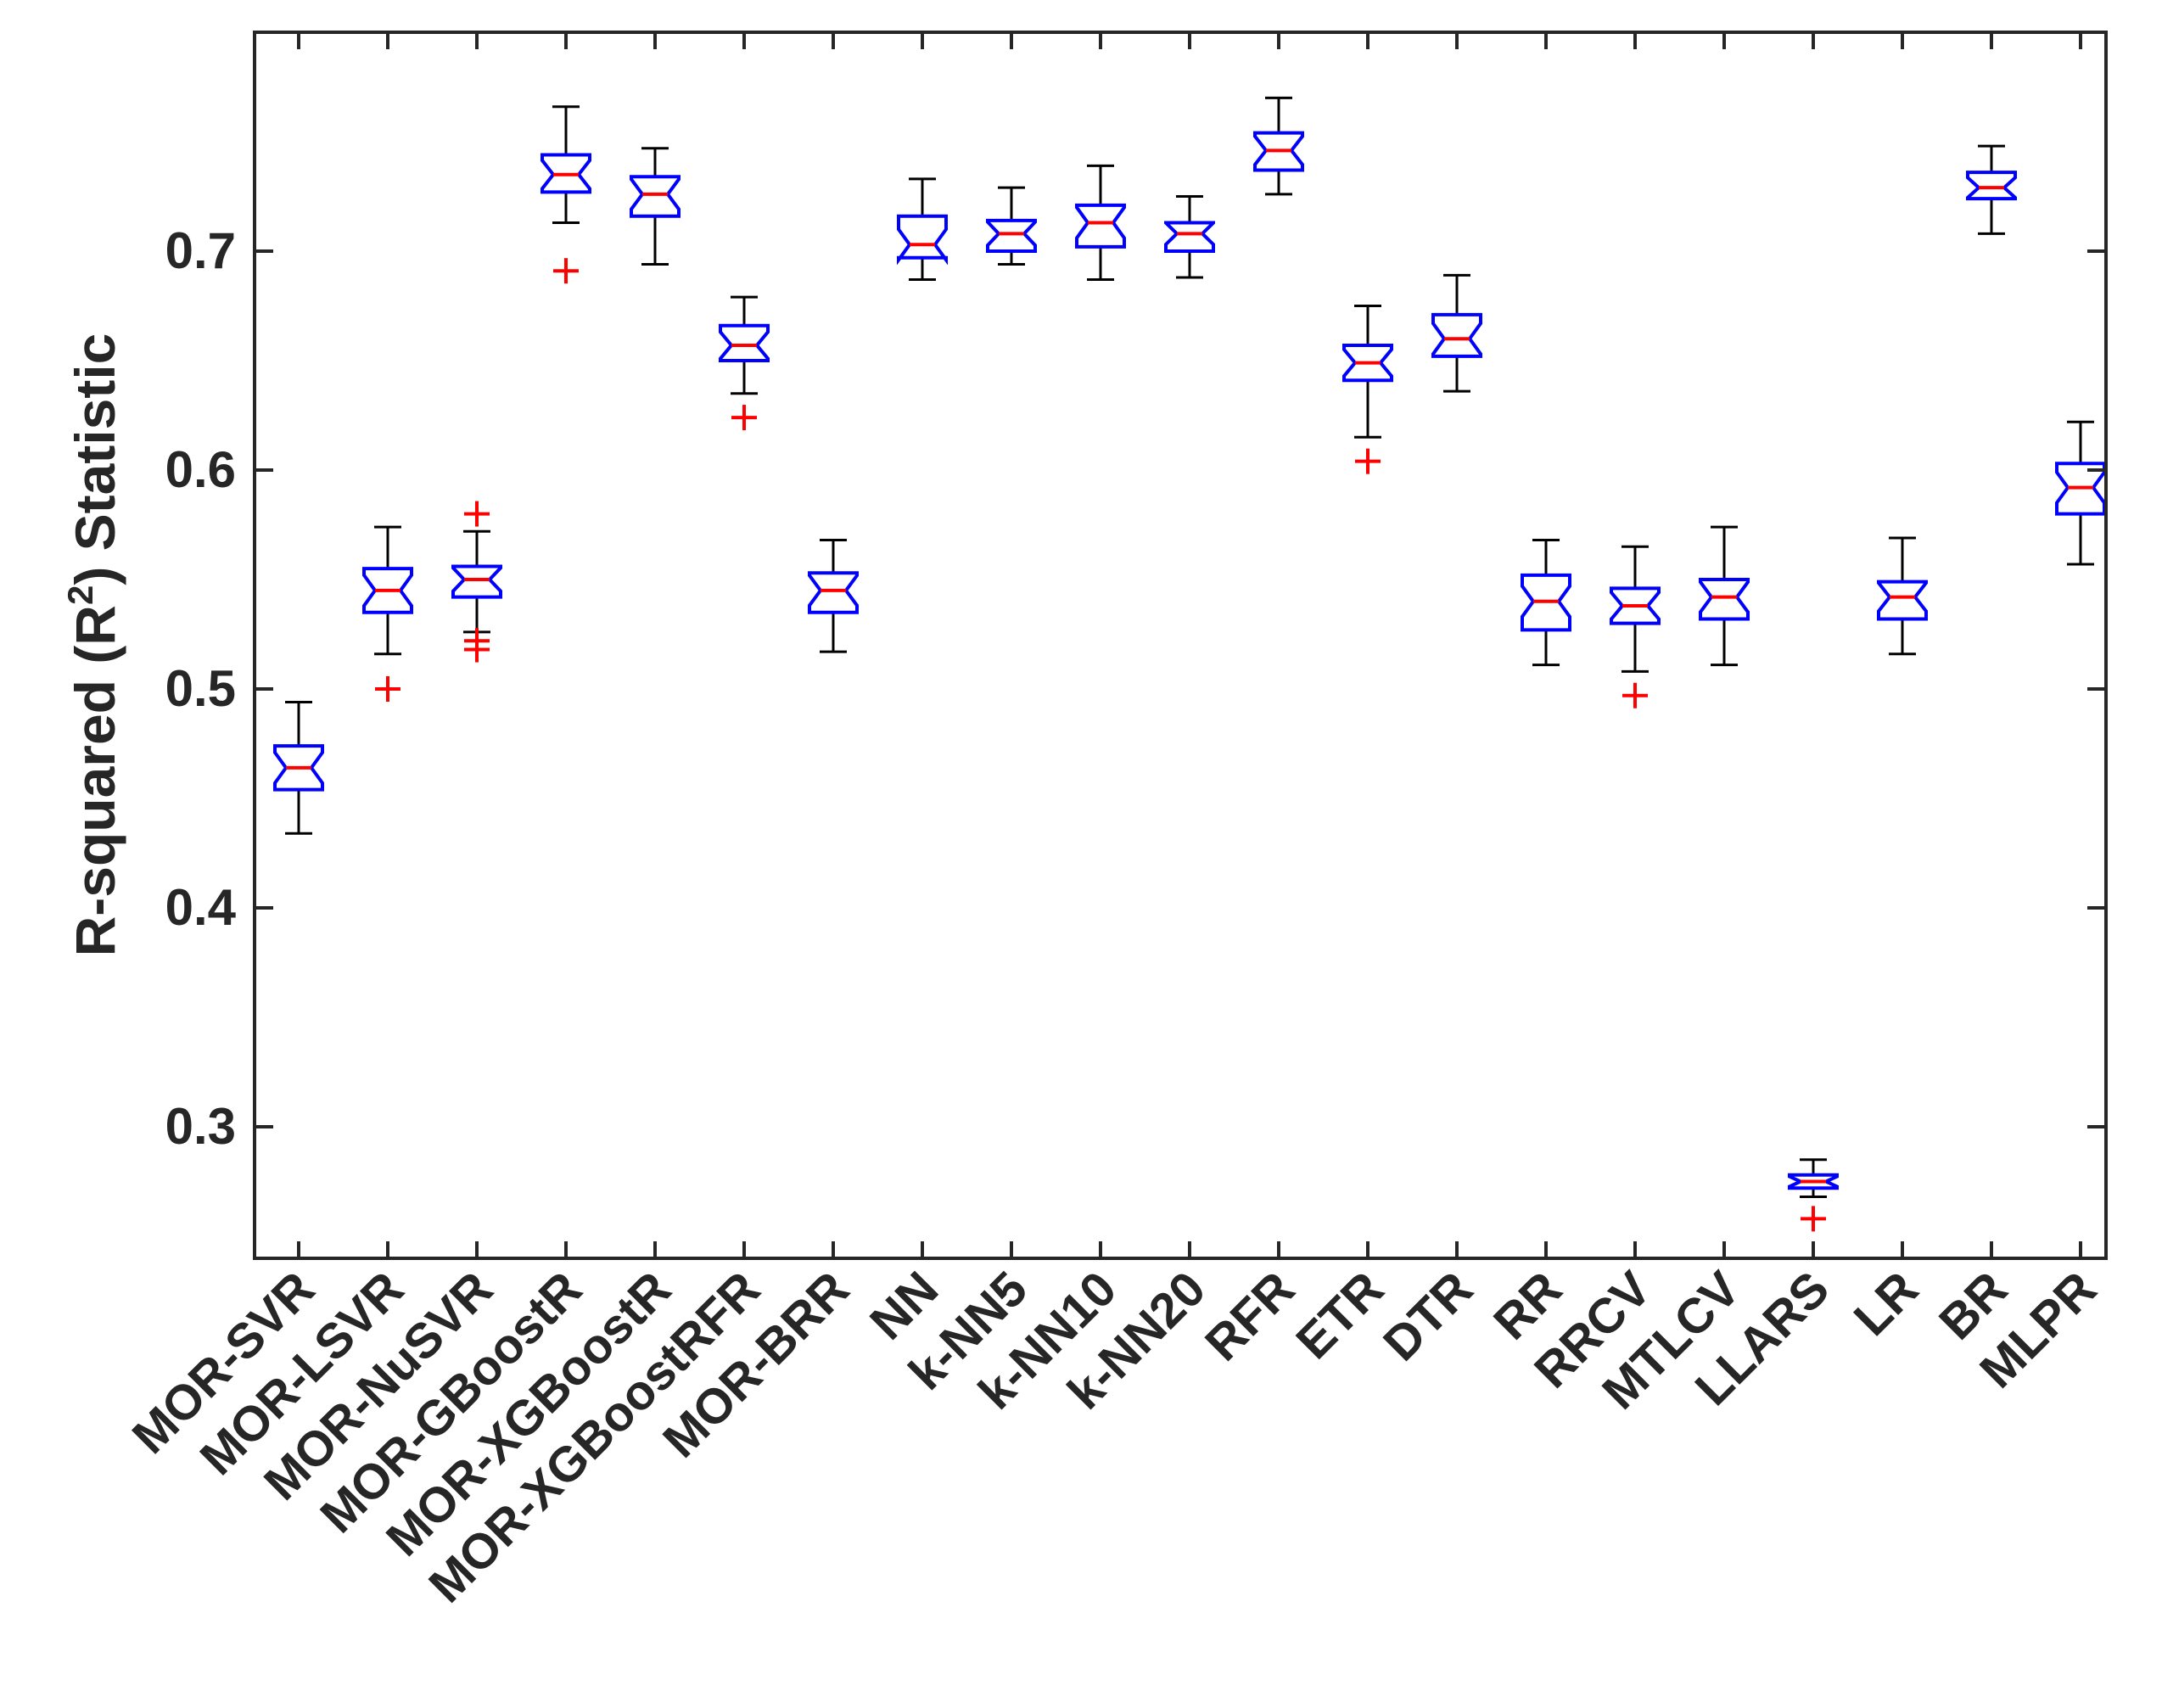 Image resolution: width=2162 pixels, height=1708 pixels. Describe the element at coordinates (1887, 1304) in the screenshot. I see `x-category-label: LR` at that location.